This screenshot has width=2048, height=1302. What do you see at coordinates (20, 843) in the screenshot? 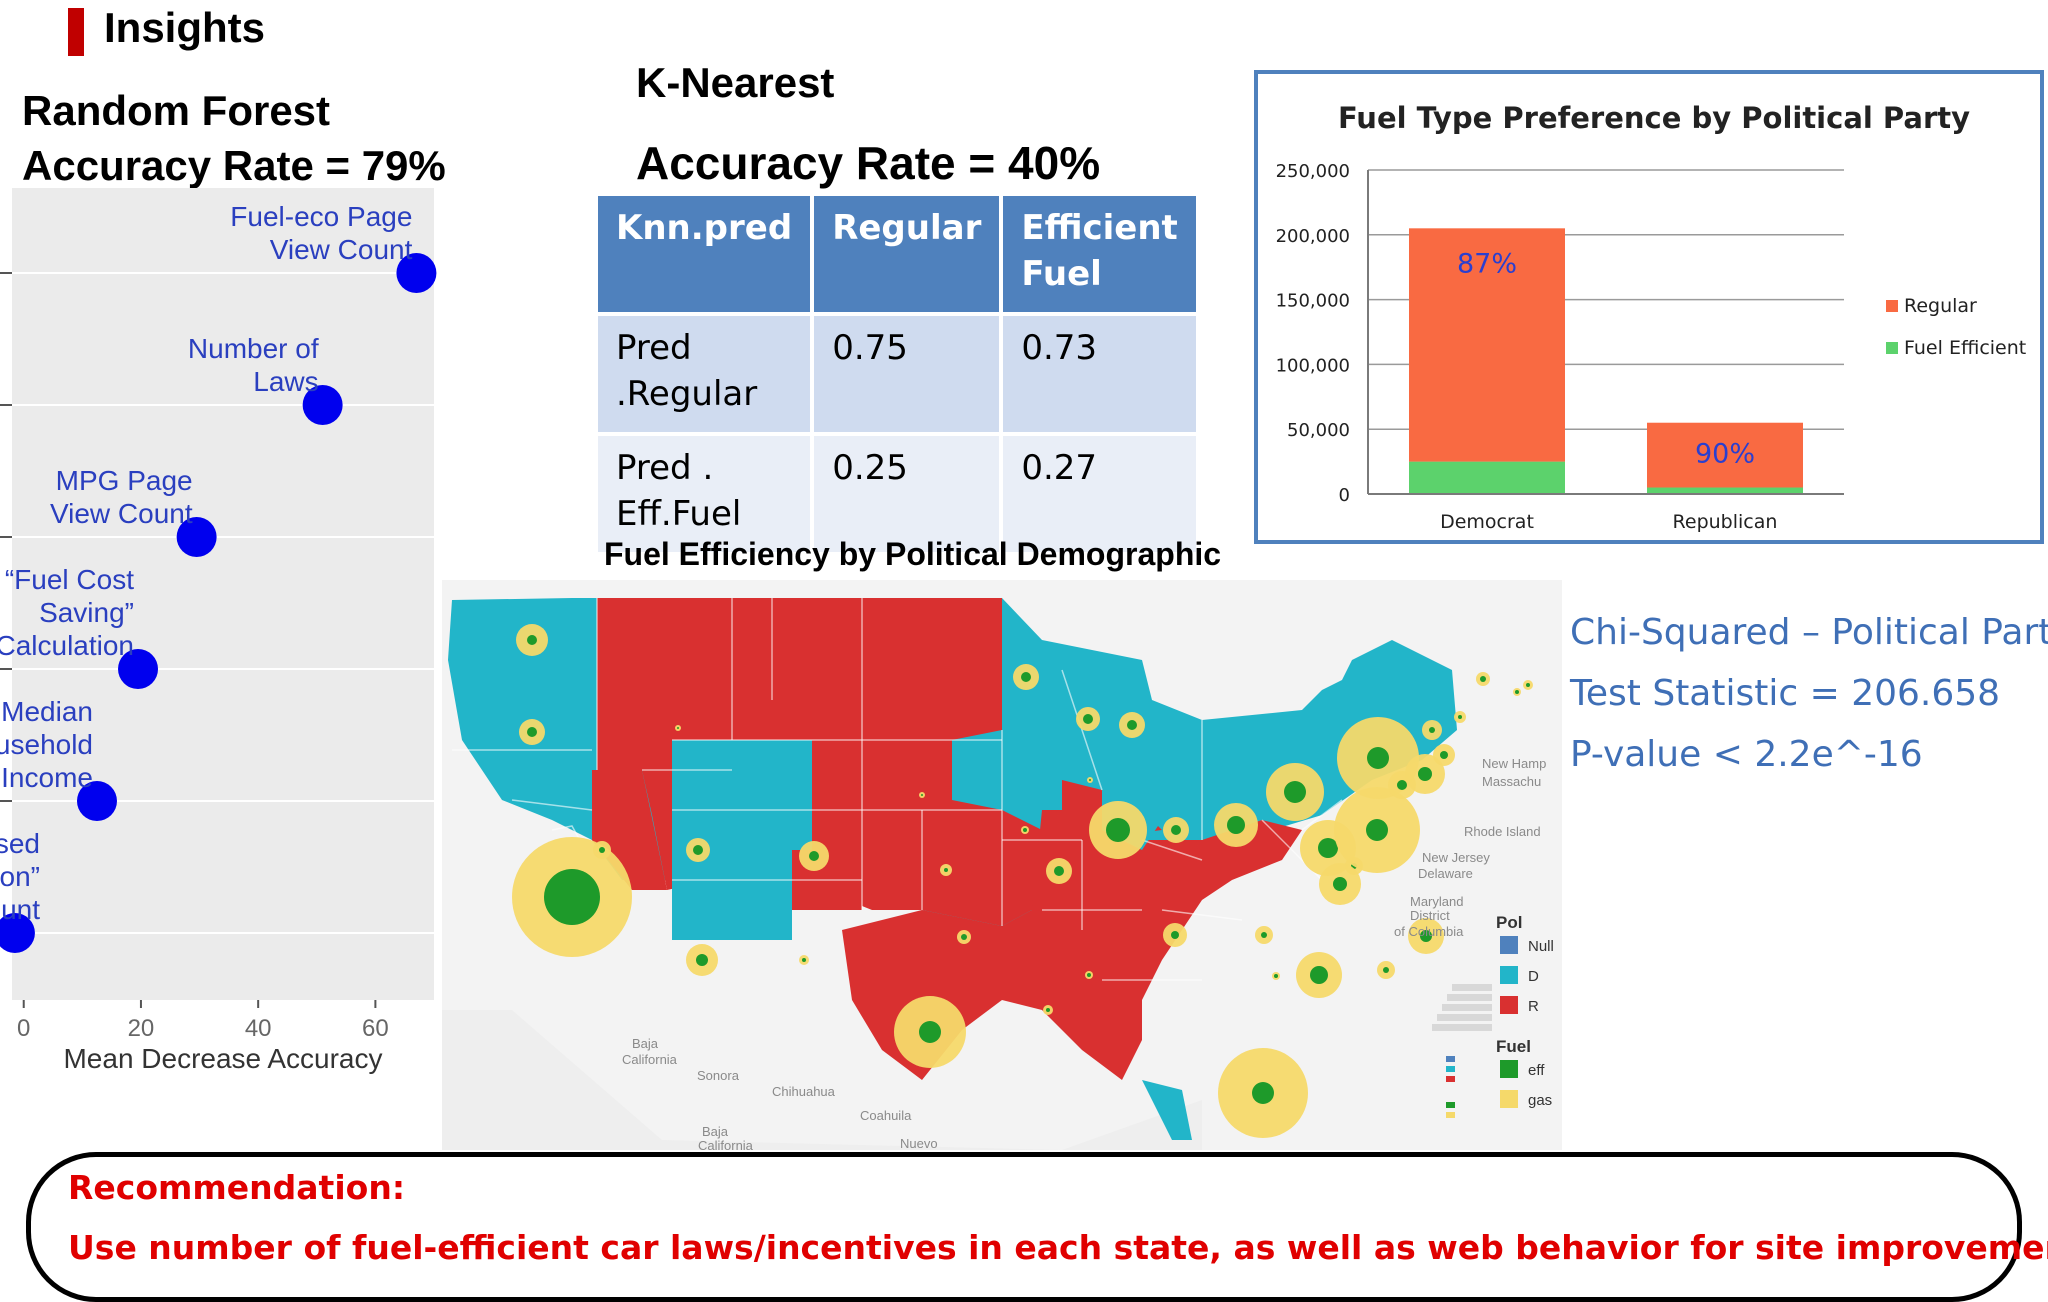
I see `feature-label: “Used` at bounding box center [20, 843].